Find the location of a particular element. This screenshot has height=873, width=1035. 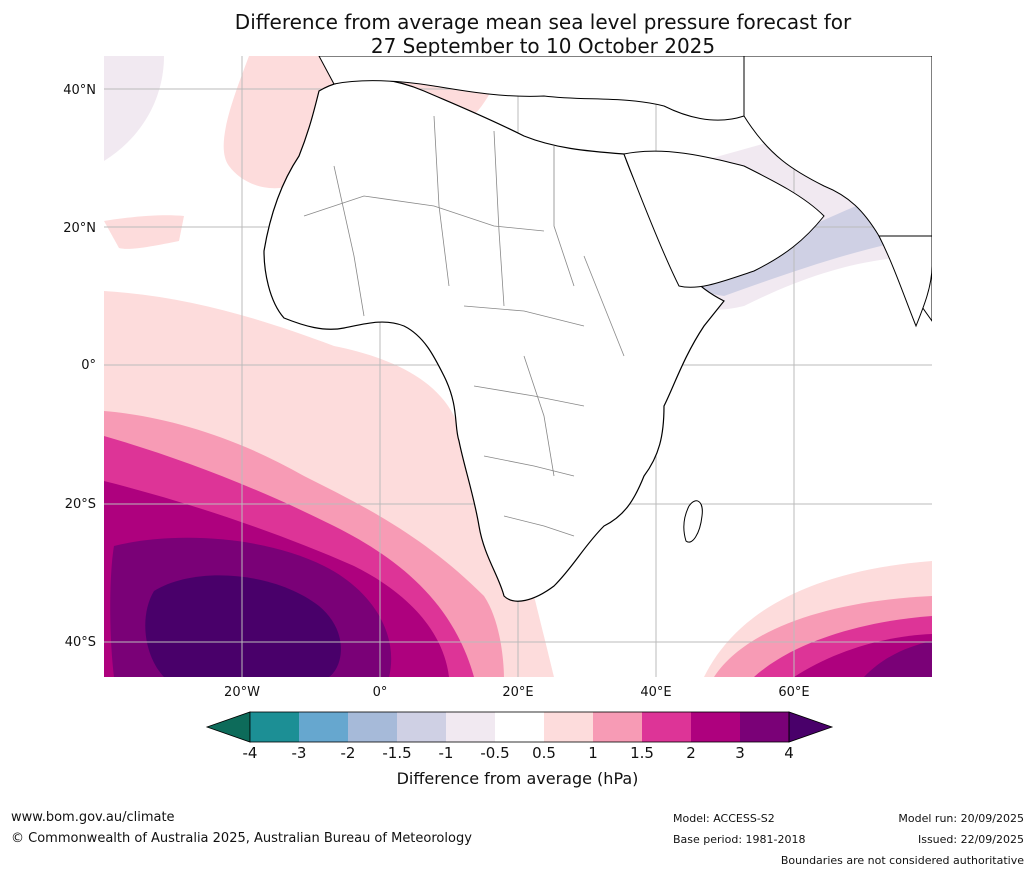

colorbar-tick-label: 3 is located at coordinates (740, 753).